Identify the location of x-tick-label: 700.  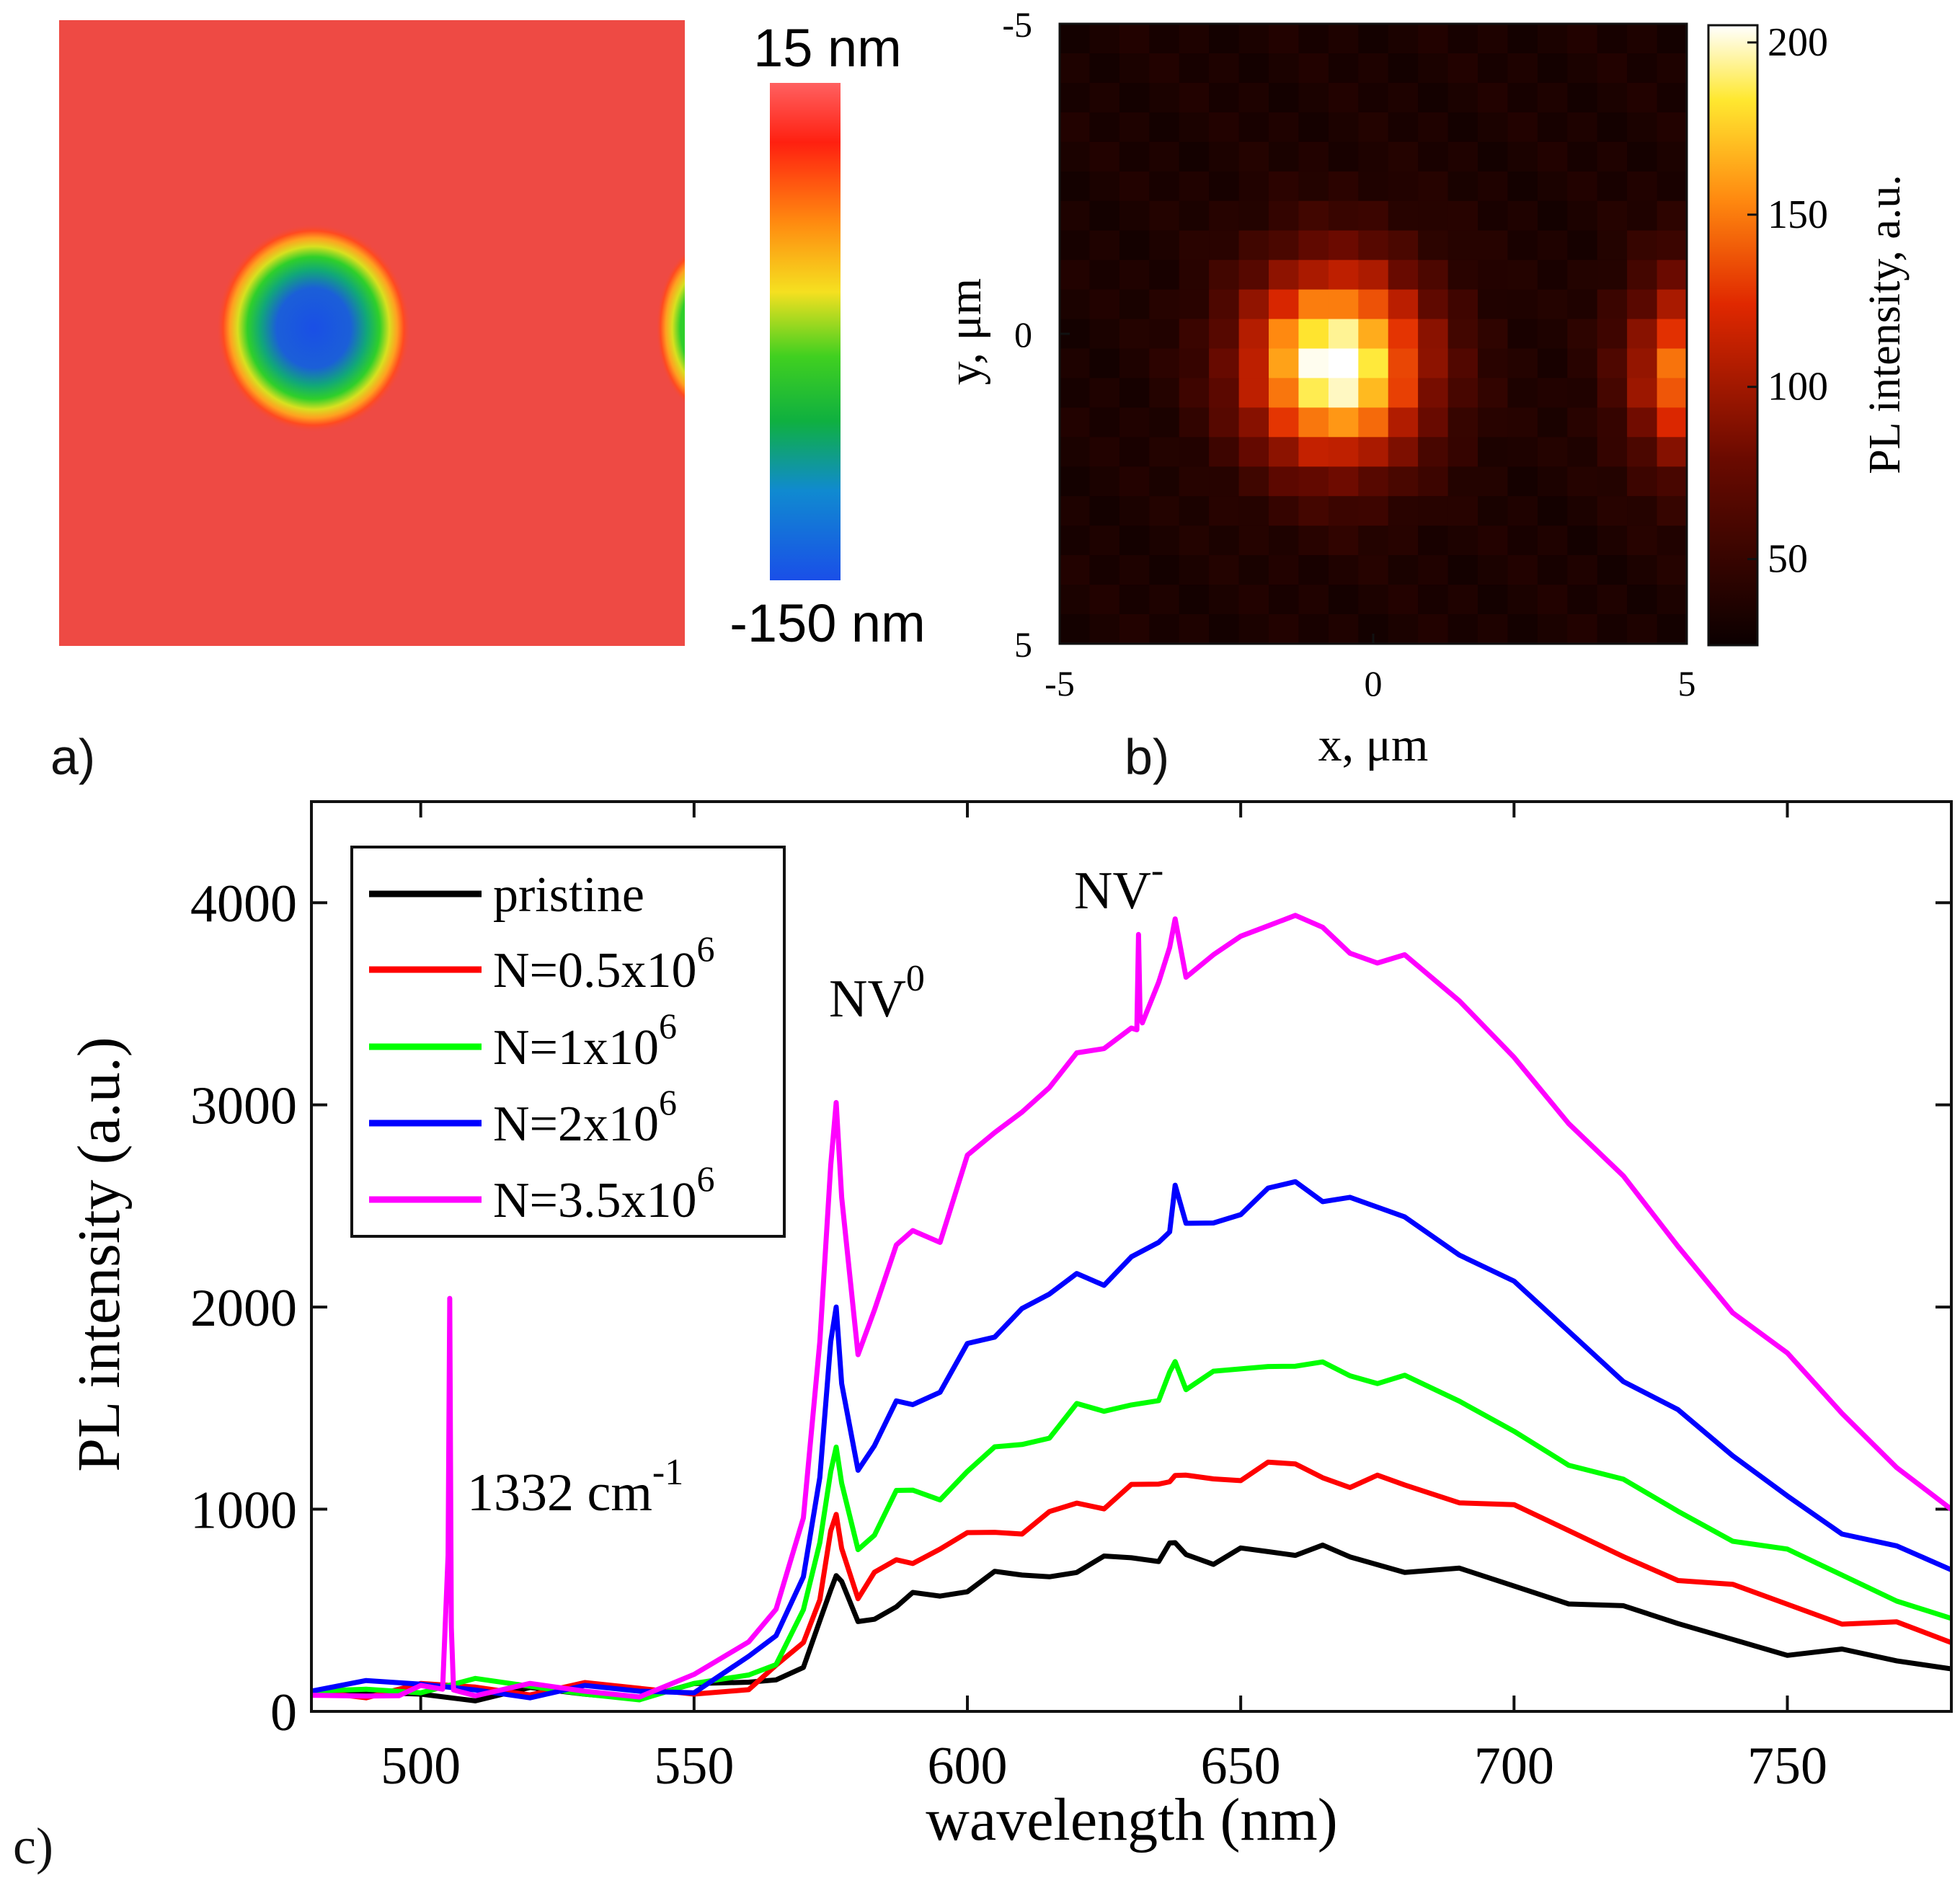
(1514, 1766).